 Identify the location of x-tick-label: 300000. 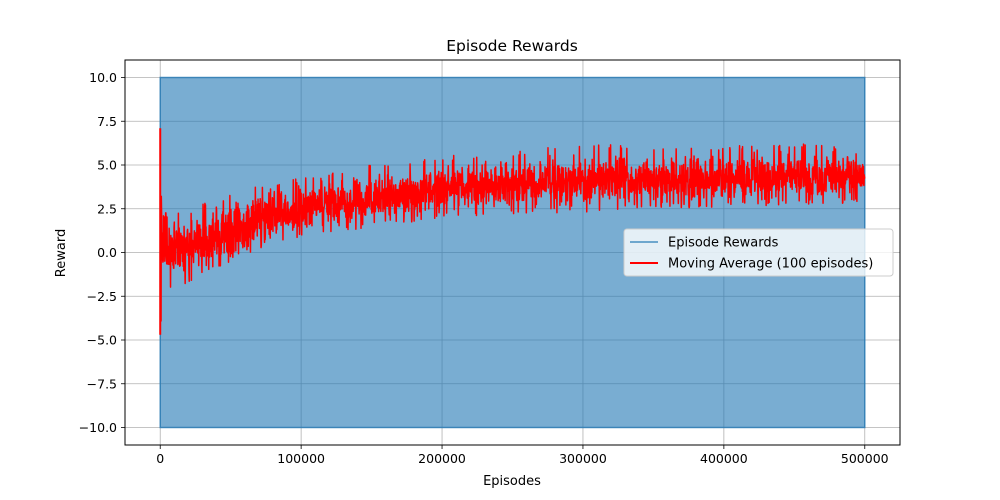
(583, 458).